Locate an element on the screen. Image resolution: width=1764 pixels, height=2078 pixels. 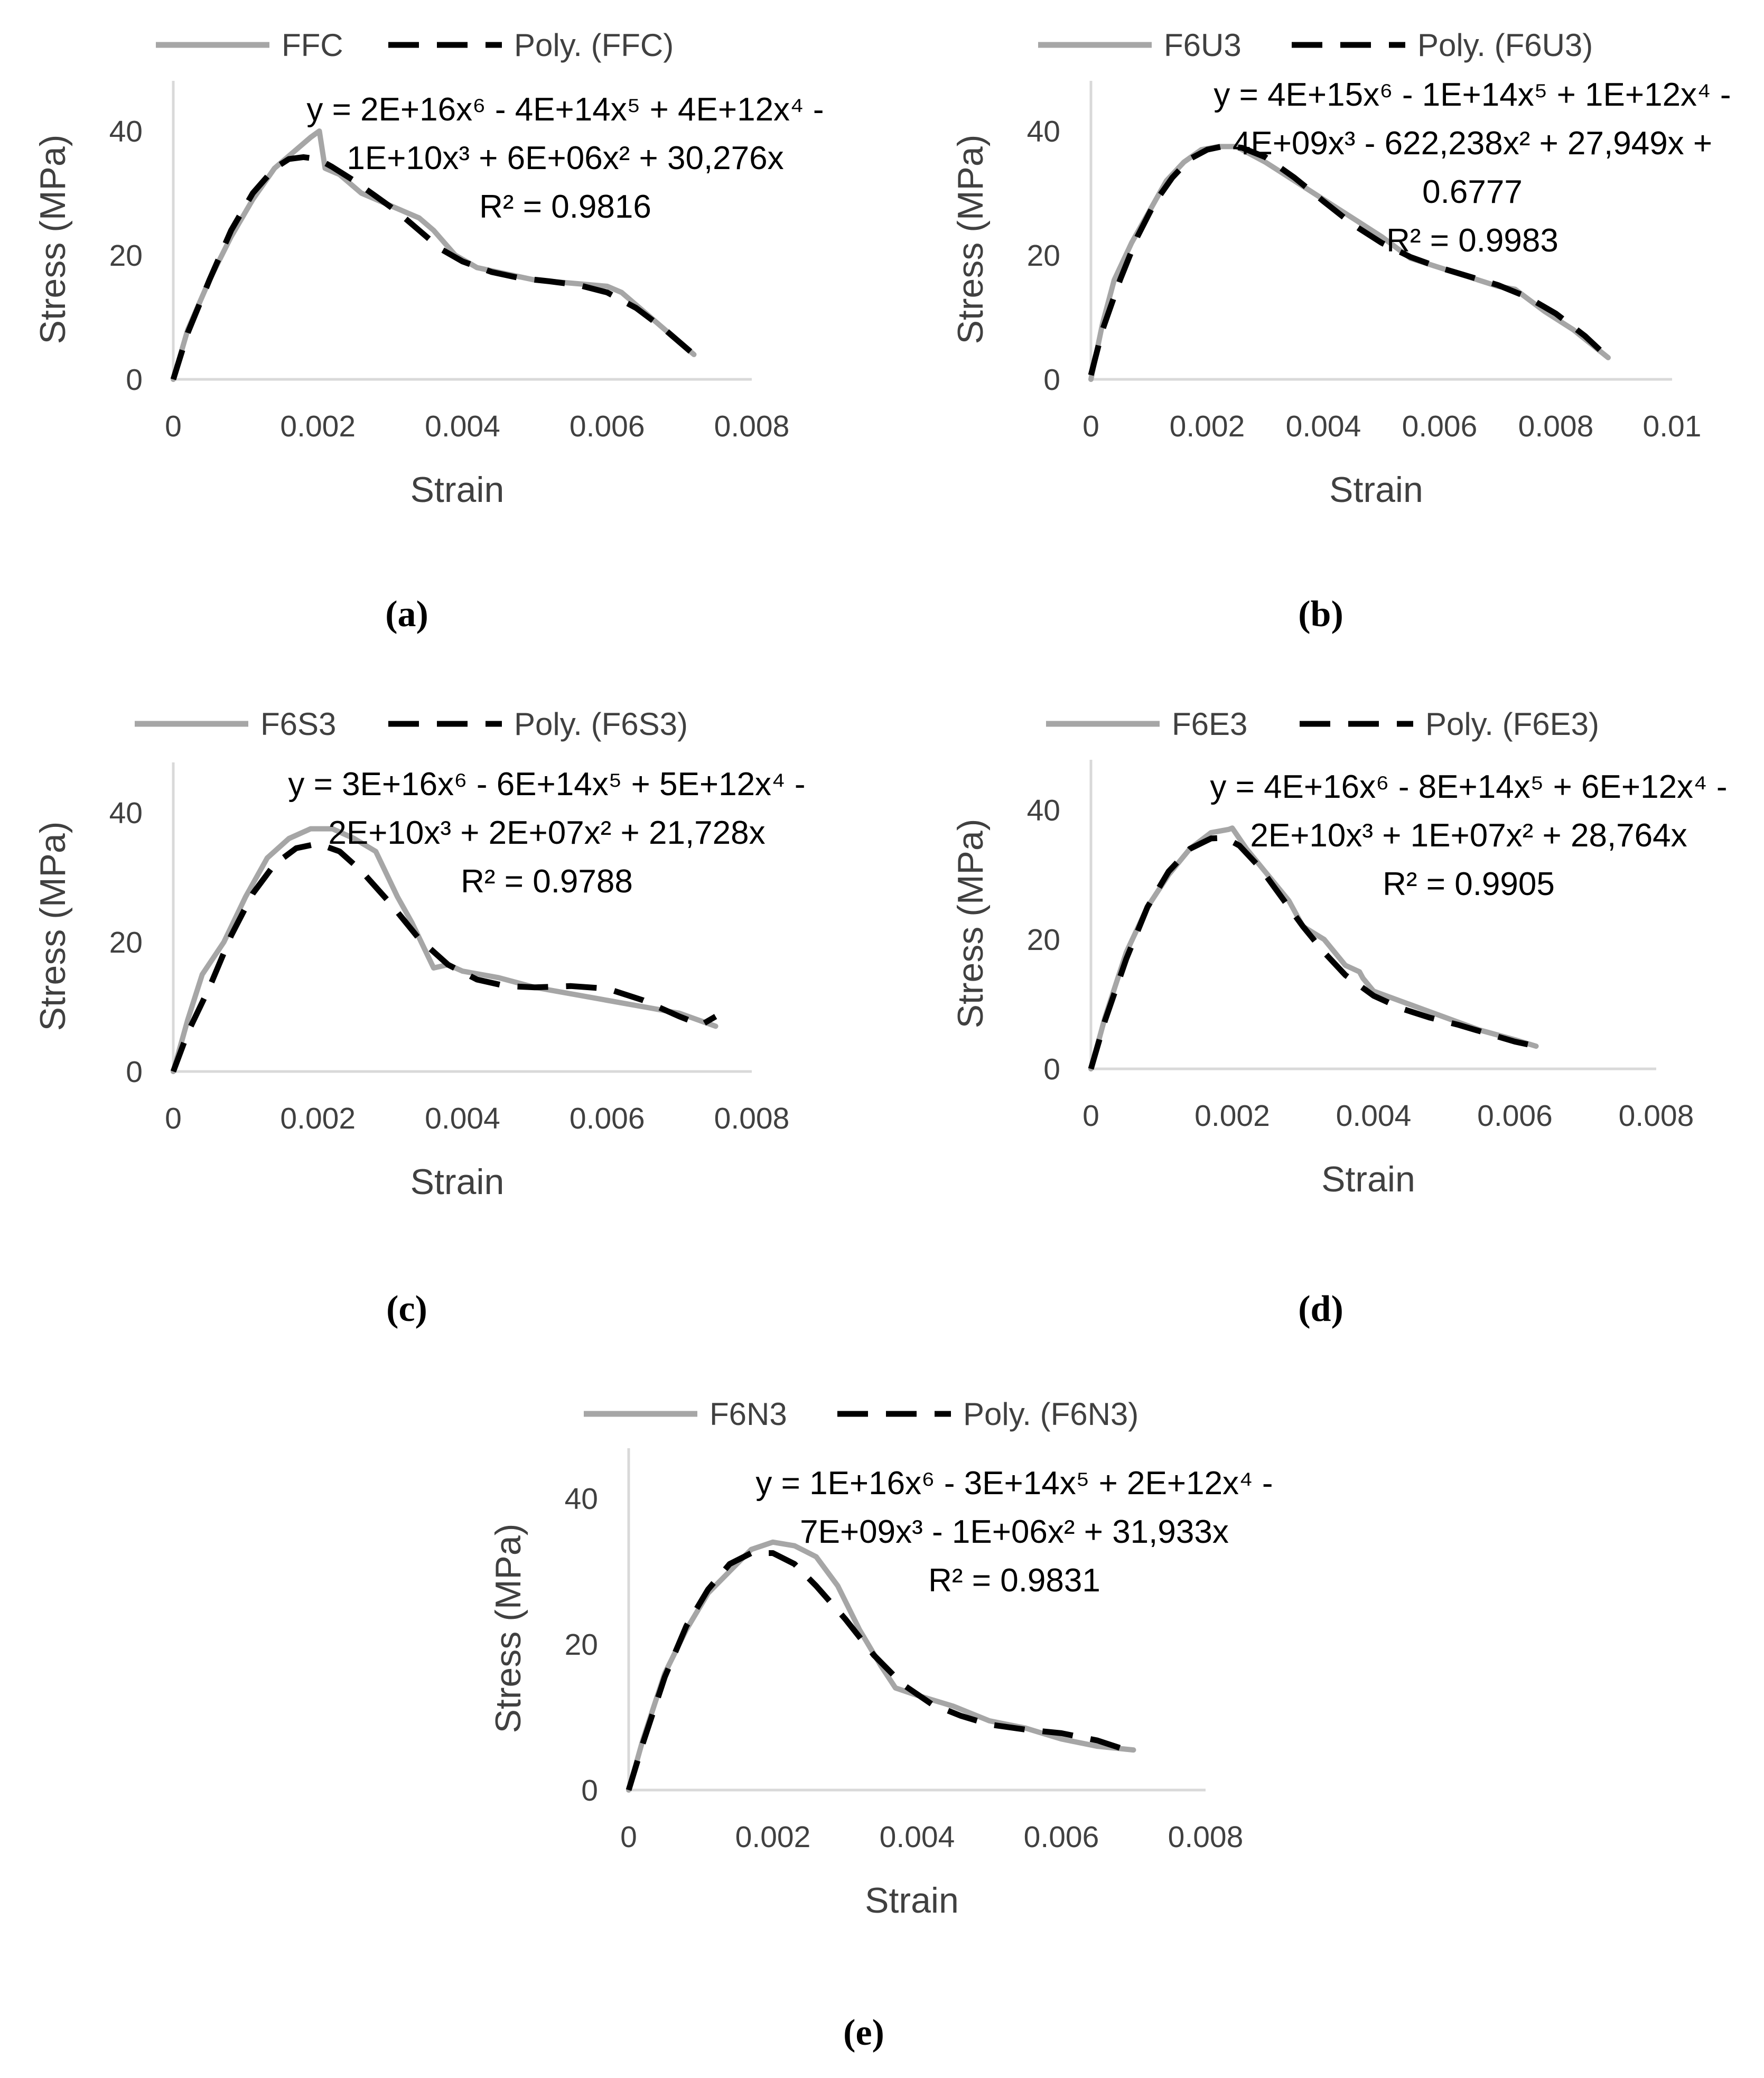
panel-label: (e) is located at coordinates (863, 2033).